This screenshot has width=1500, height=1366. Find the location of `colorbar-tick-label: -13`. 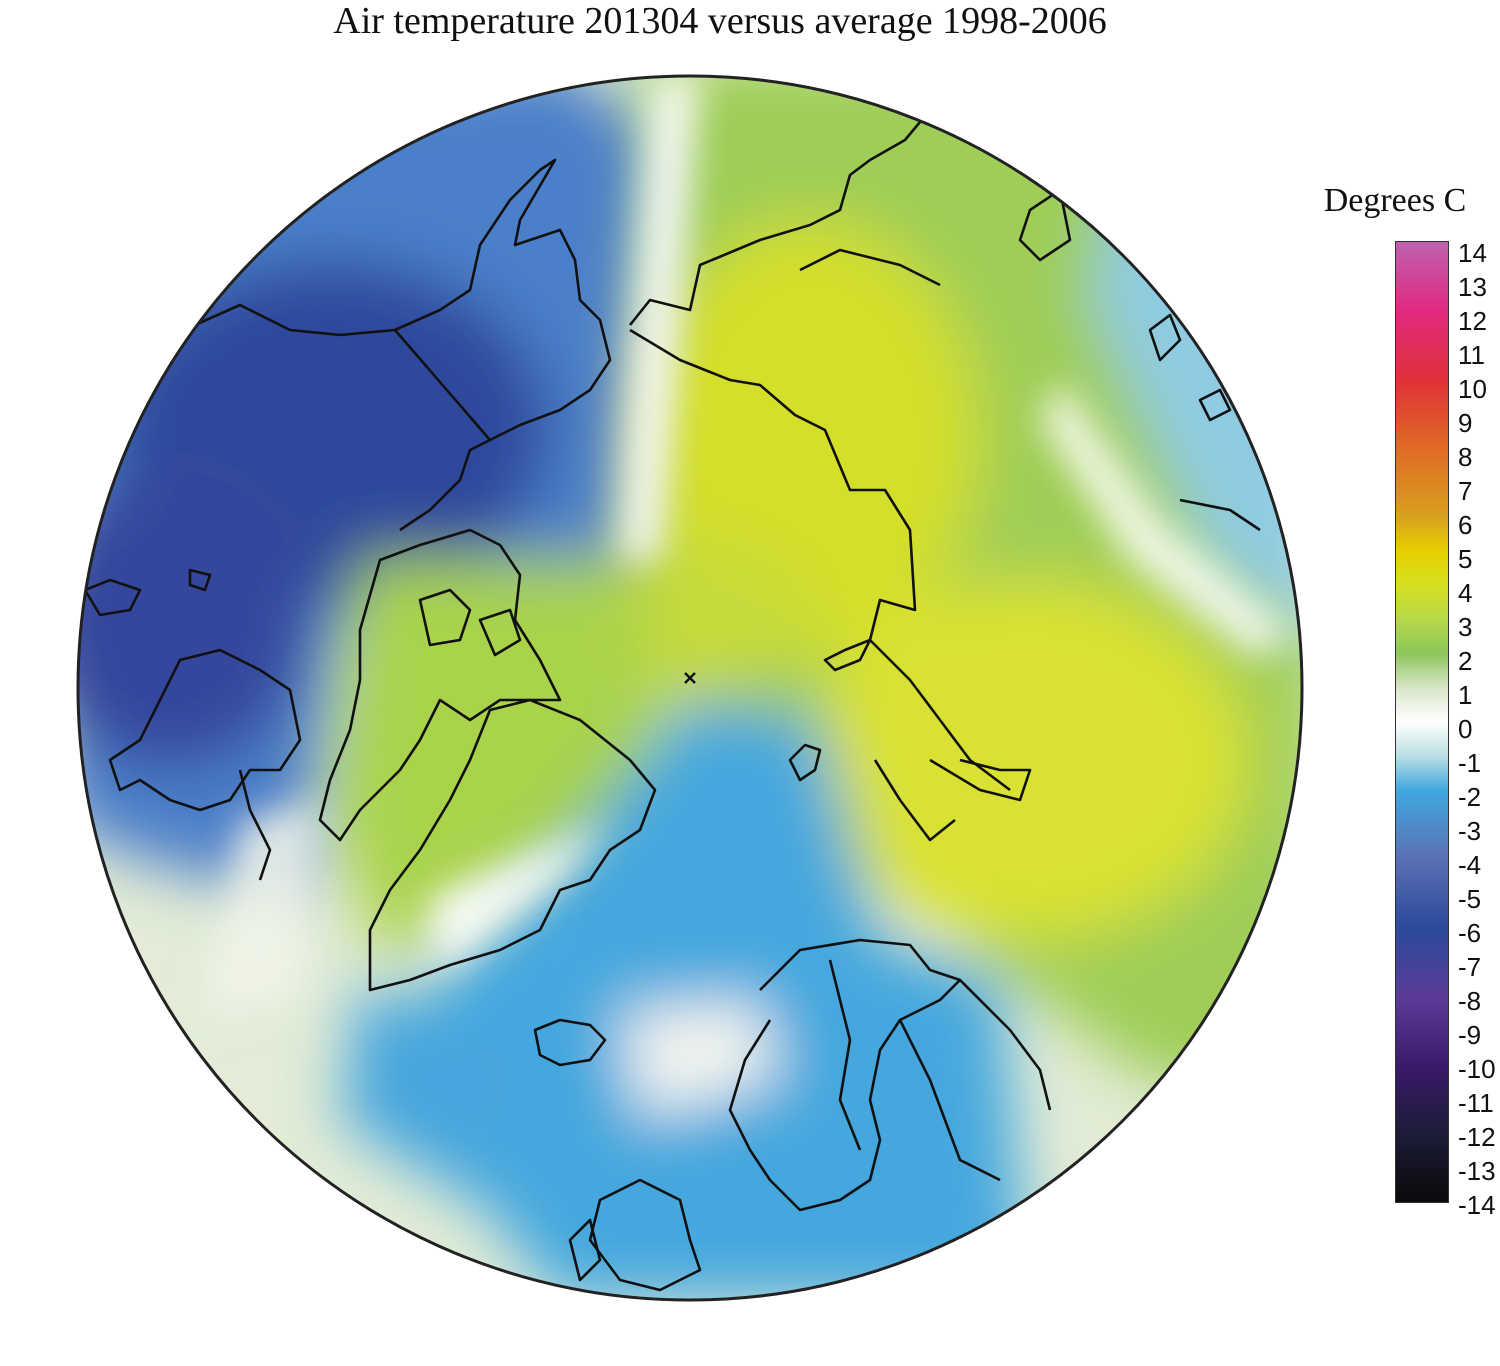

colorbar-tick-label: -13 is located at coordinates (1477, 1171).